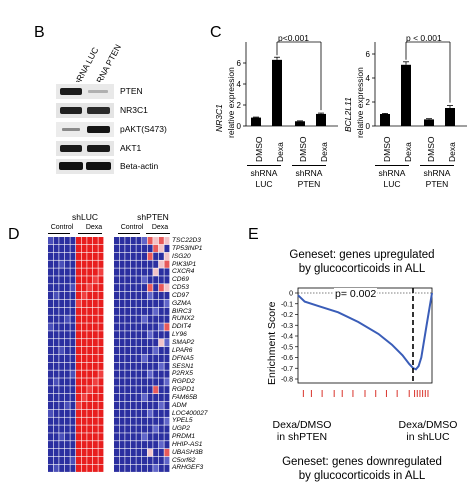 Image resolution: width=474 pixels, height=483 pixels. What do you see at coordinates (190, 413) in the screenshot?
I see `heatmap-gene-label: LOC400027` at bounding box center [190, 413].